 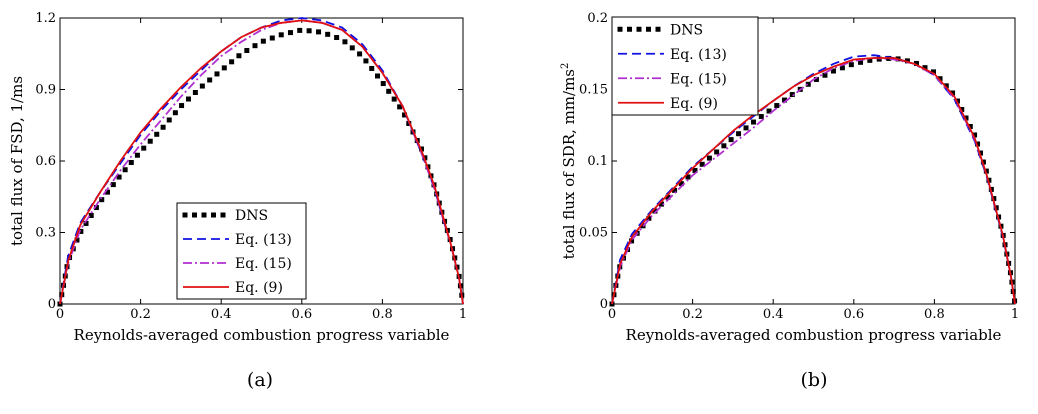 What do you see at coordinates (773, 314) in the screenshot?
I see `x-tick-label: 0.4` at bounding box center [773, 314].